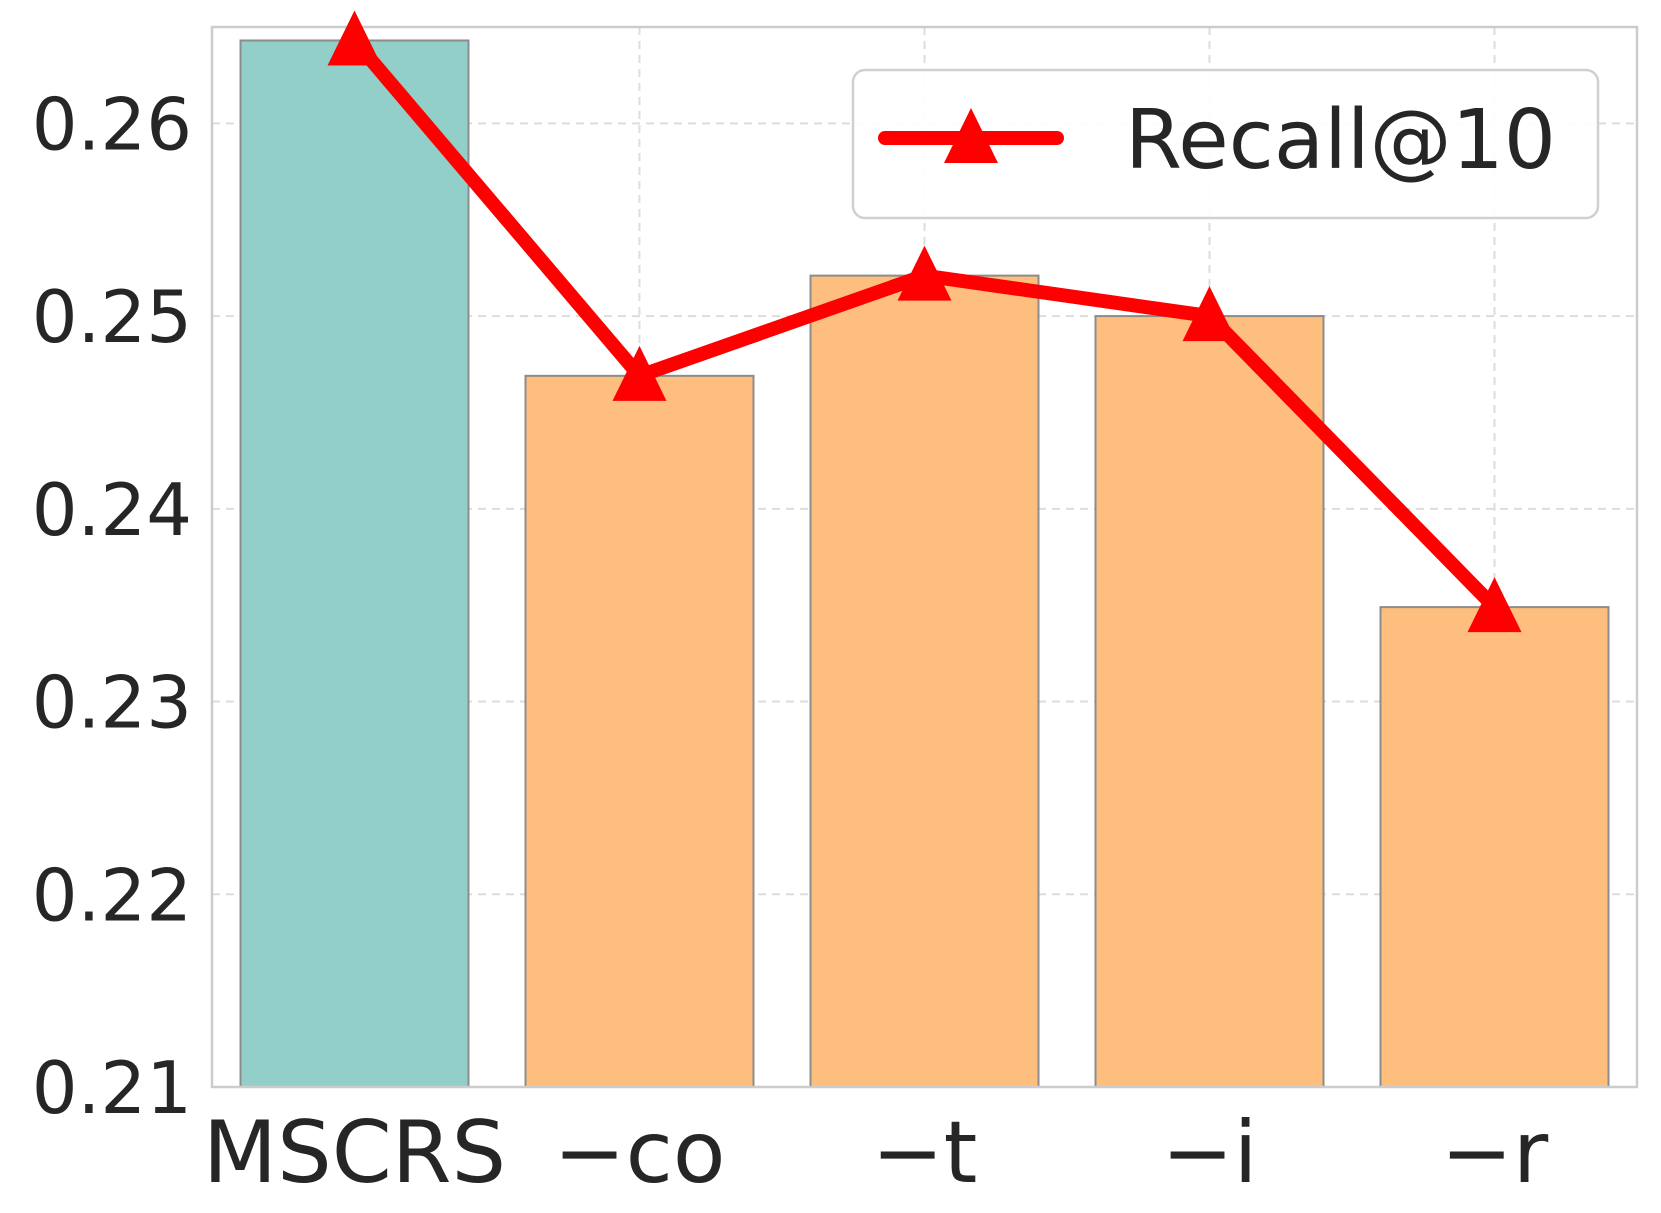 The image size is (1661, 1213). What do you see at coordinates (112, 317) in the screenshot?
I see `y-tick-label: 0.25` at bounding box center [112, 317].